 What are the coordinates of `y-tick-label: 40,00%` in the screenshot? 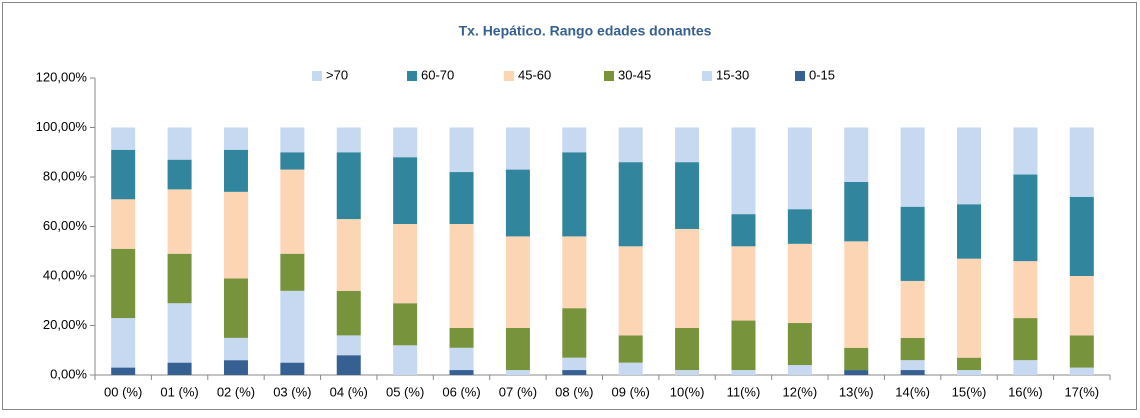 It's located at (65, 274).